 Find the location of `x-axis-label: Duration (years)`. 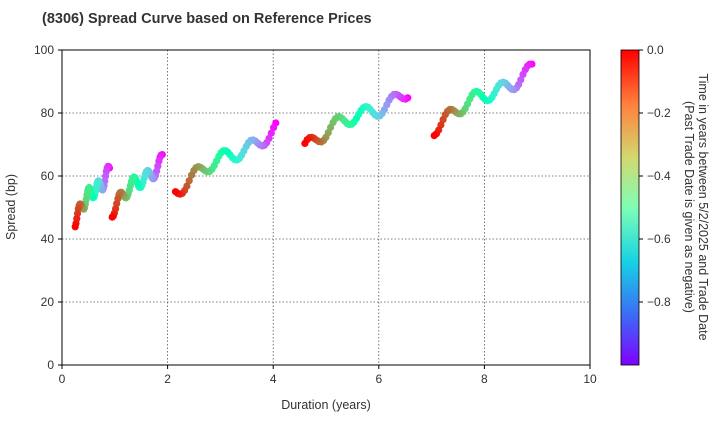

x-axis-label: Duration (years) is located at coordinates (326, 405).